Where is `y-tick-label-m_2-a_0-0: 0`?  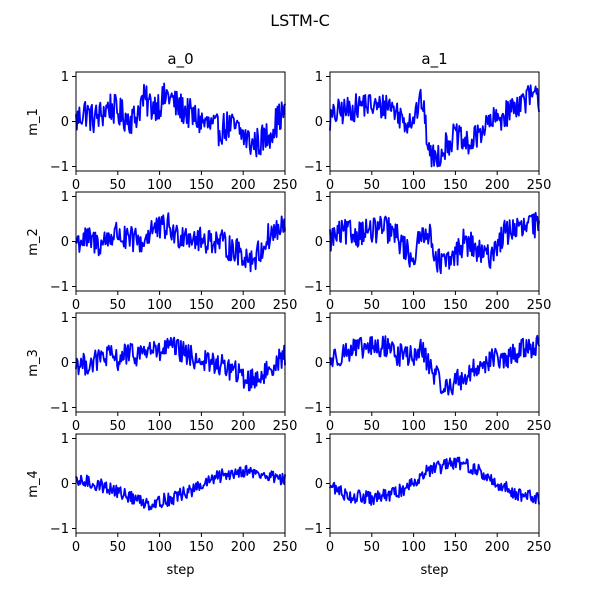
y-tick-label-m_2-a_0-0: 0 is located at coordinates (65, 242).